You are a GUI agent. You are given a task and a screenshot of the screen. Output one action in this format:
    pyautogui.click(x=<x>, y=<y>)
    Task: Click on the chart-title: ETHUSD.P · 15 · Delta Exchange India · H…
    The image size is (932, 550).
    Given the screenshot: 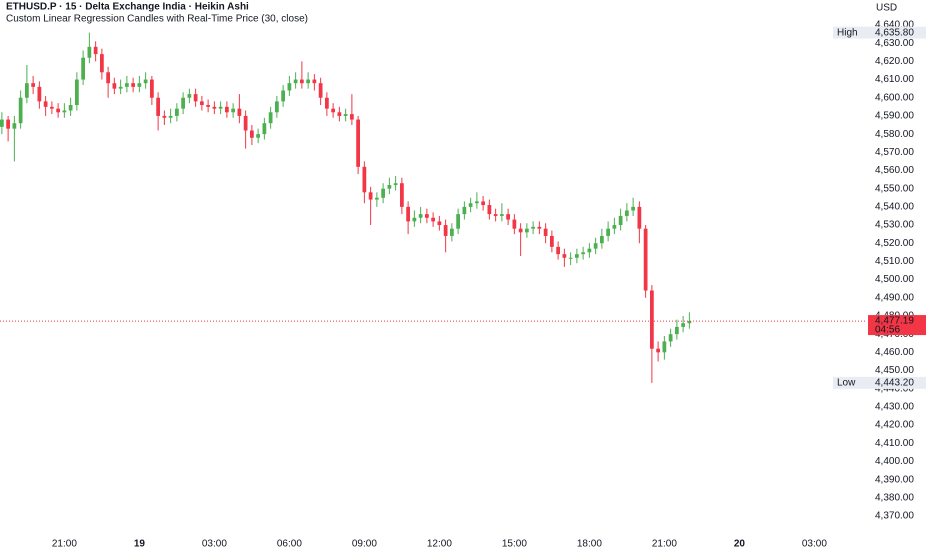 What is the action you would take?
    pyautogui.click(x=127, y=7)
    